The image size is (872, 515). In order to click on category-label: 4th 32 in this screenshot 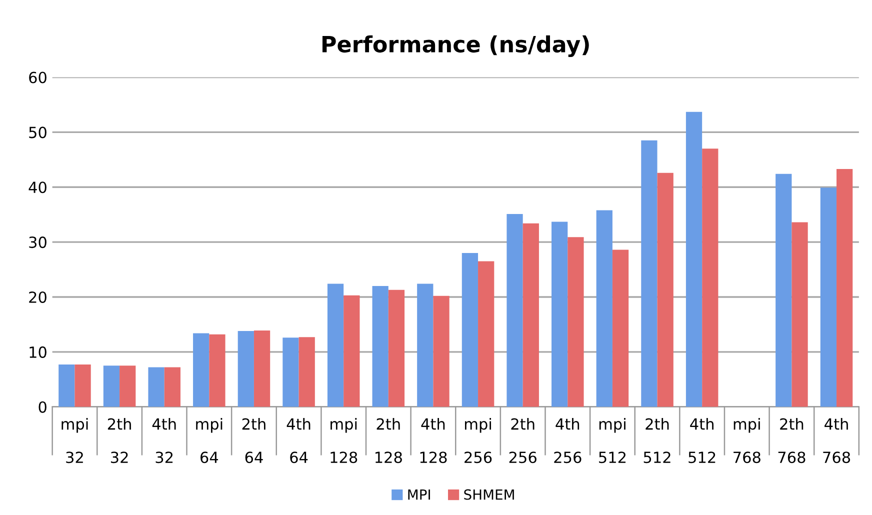, I will do `click(164, 441)`.